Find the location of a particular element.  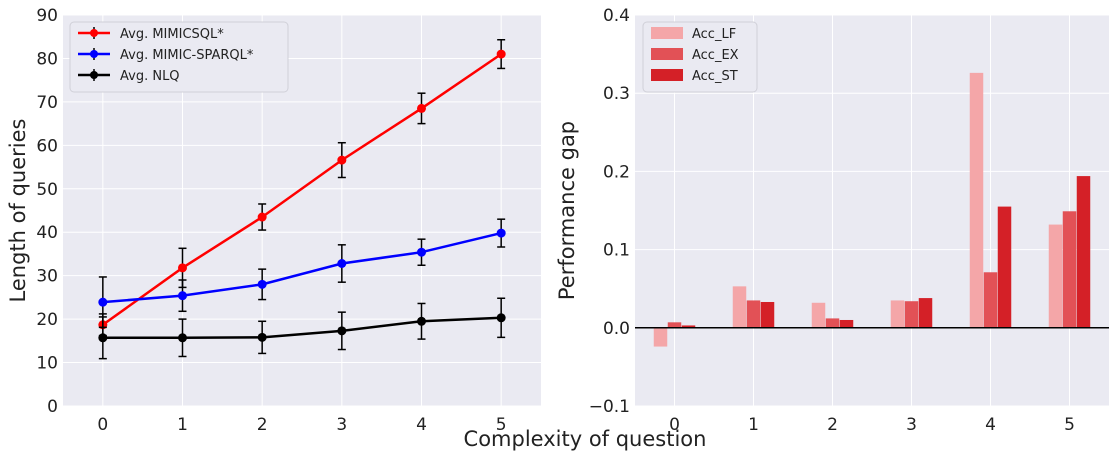

y-tick-label: 60 is located at coordinates (47, 146).